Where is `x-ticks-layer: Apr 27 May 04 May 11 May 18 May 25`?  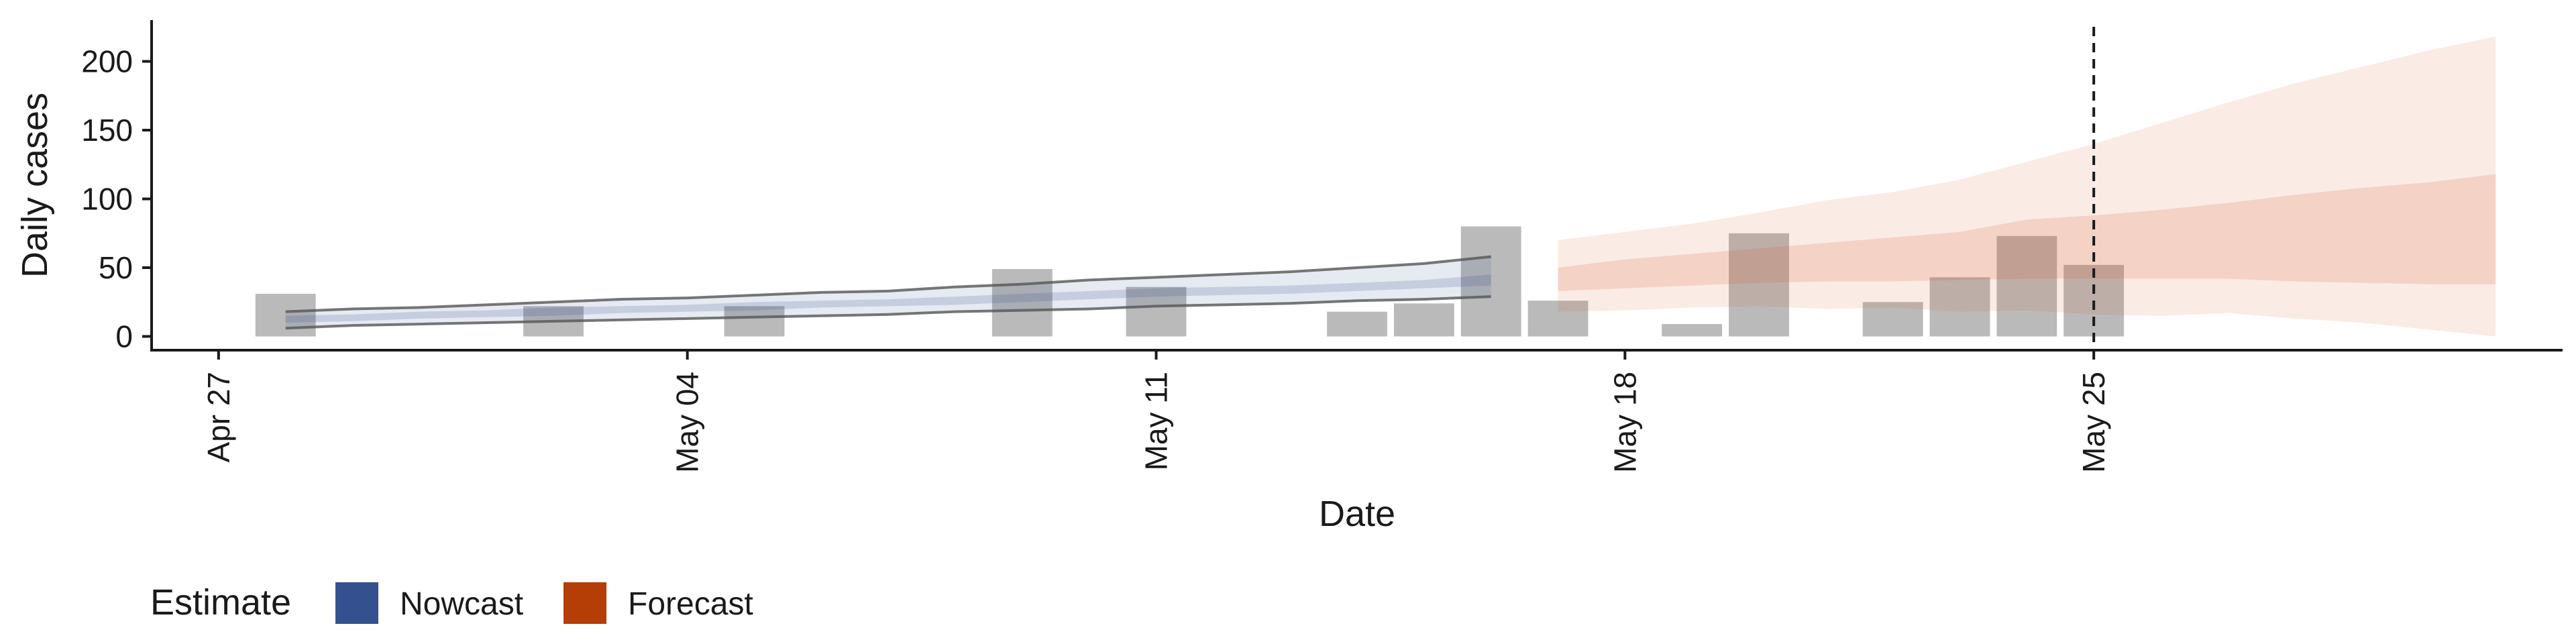 x-ticks-layer: Apr 27 May 04 May 11 May 18 May 25 is located at coordinates (1156, 411).